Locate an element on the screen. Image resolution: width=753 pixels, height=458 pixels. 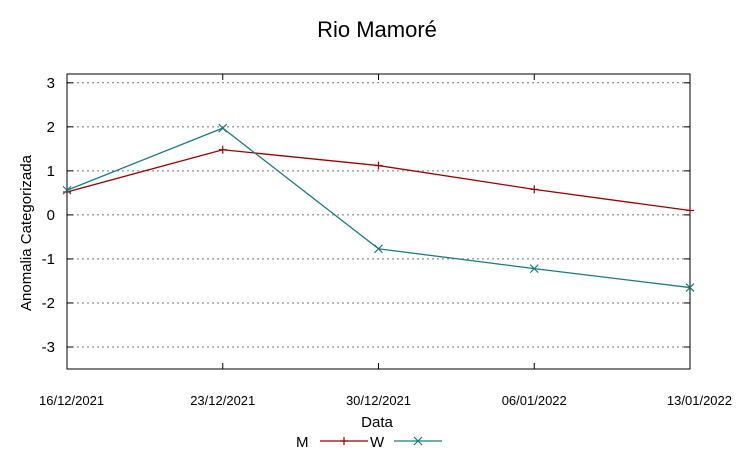
y-tick-label: 0 is located at coordinates (51, 215).